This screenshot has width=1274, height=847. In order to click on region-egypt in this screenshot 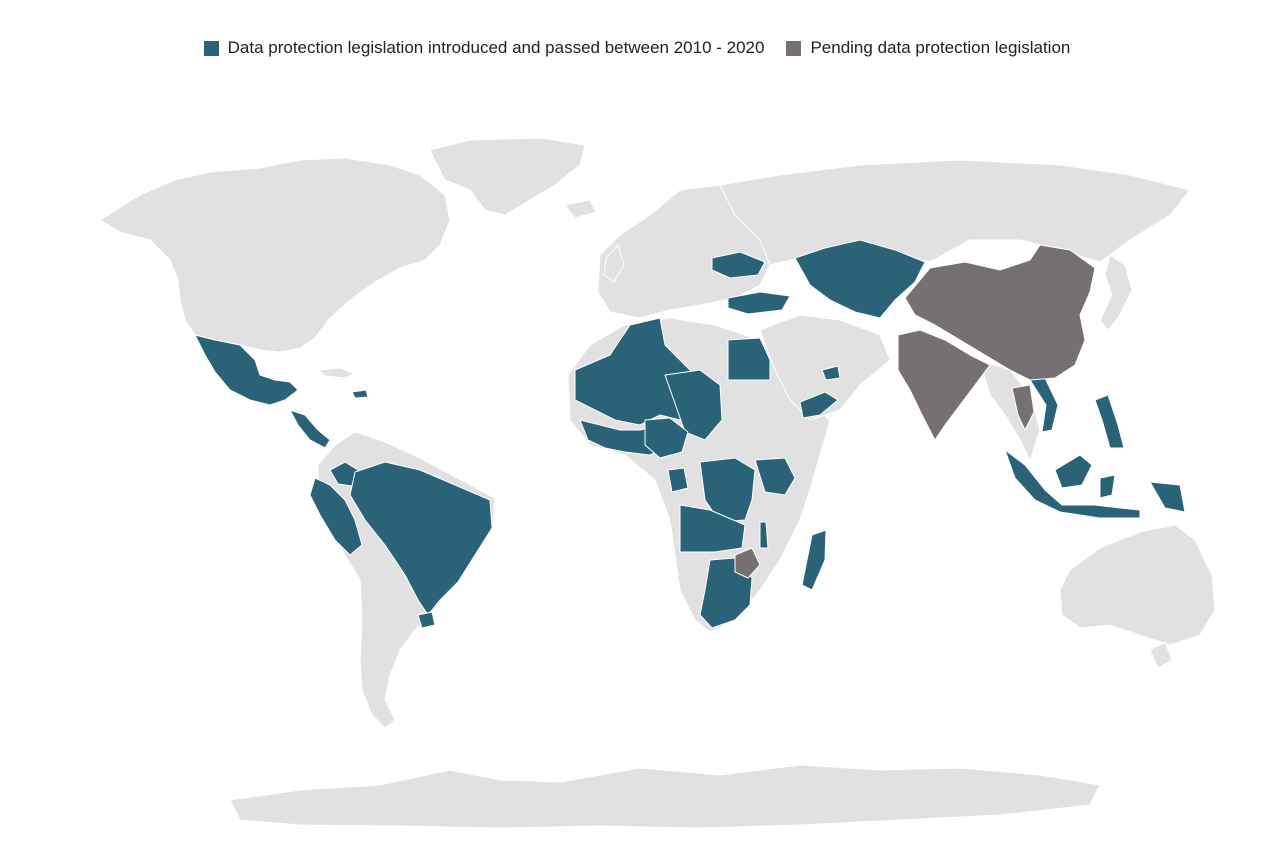, I will do `click(749, 359)`.